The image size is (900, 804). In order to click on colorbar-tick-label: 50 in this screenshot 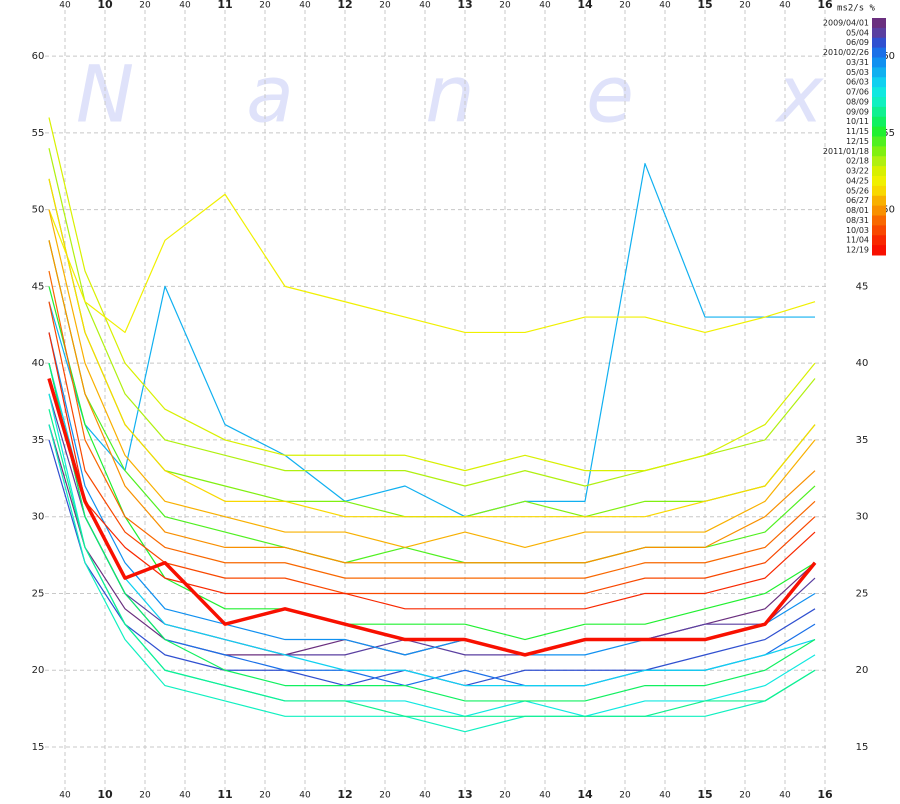, I will do `click(888, 210)`.